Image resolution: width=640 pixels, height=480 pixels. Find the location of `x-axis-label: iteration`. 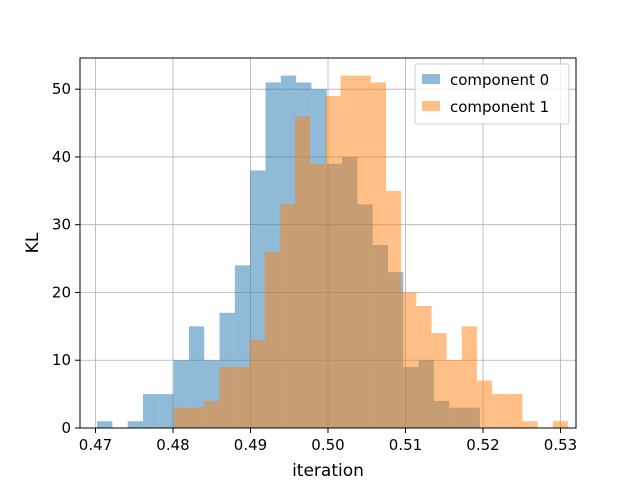

x-axis-label: iteration is located at coordinates (328, 470).